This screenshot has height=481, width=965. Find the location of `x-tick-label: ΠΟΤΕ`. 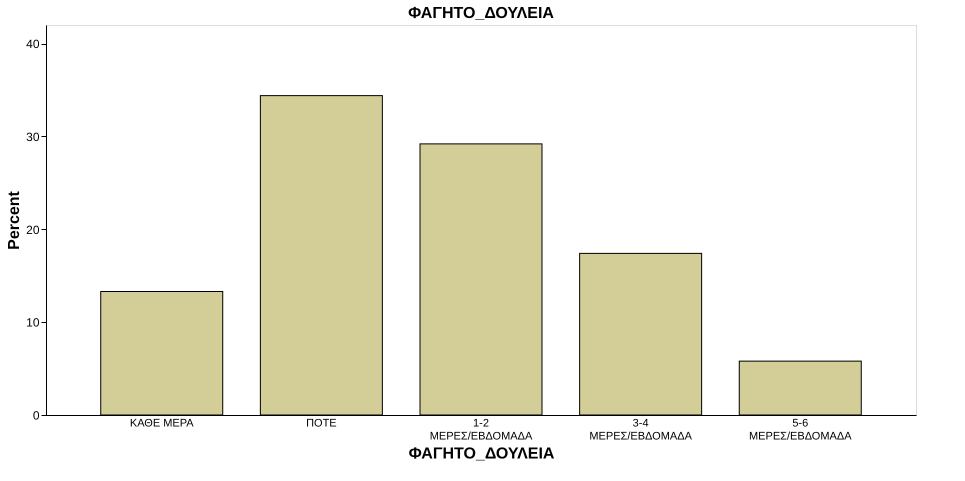

x-tick-label: ΠΟΤΕ is located at coordinates (321, 424).